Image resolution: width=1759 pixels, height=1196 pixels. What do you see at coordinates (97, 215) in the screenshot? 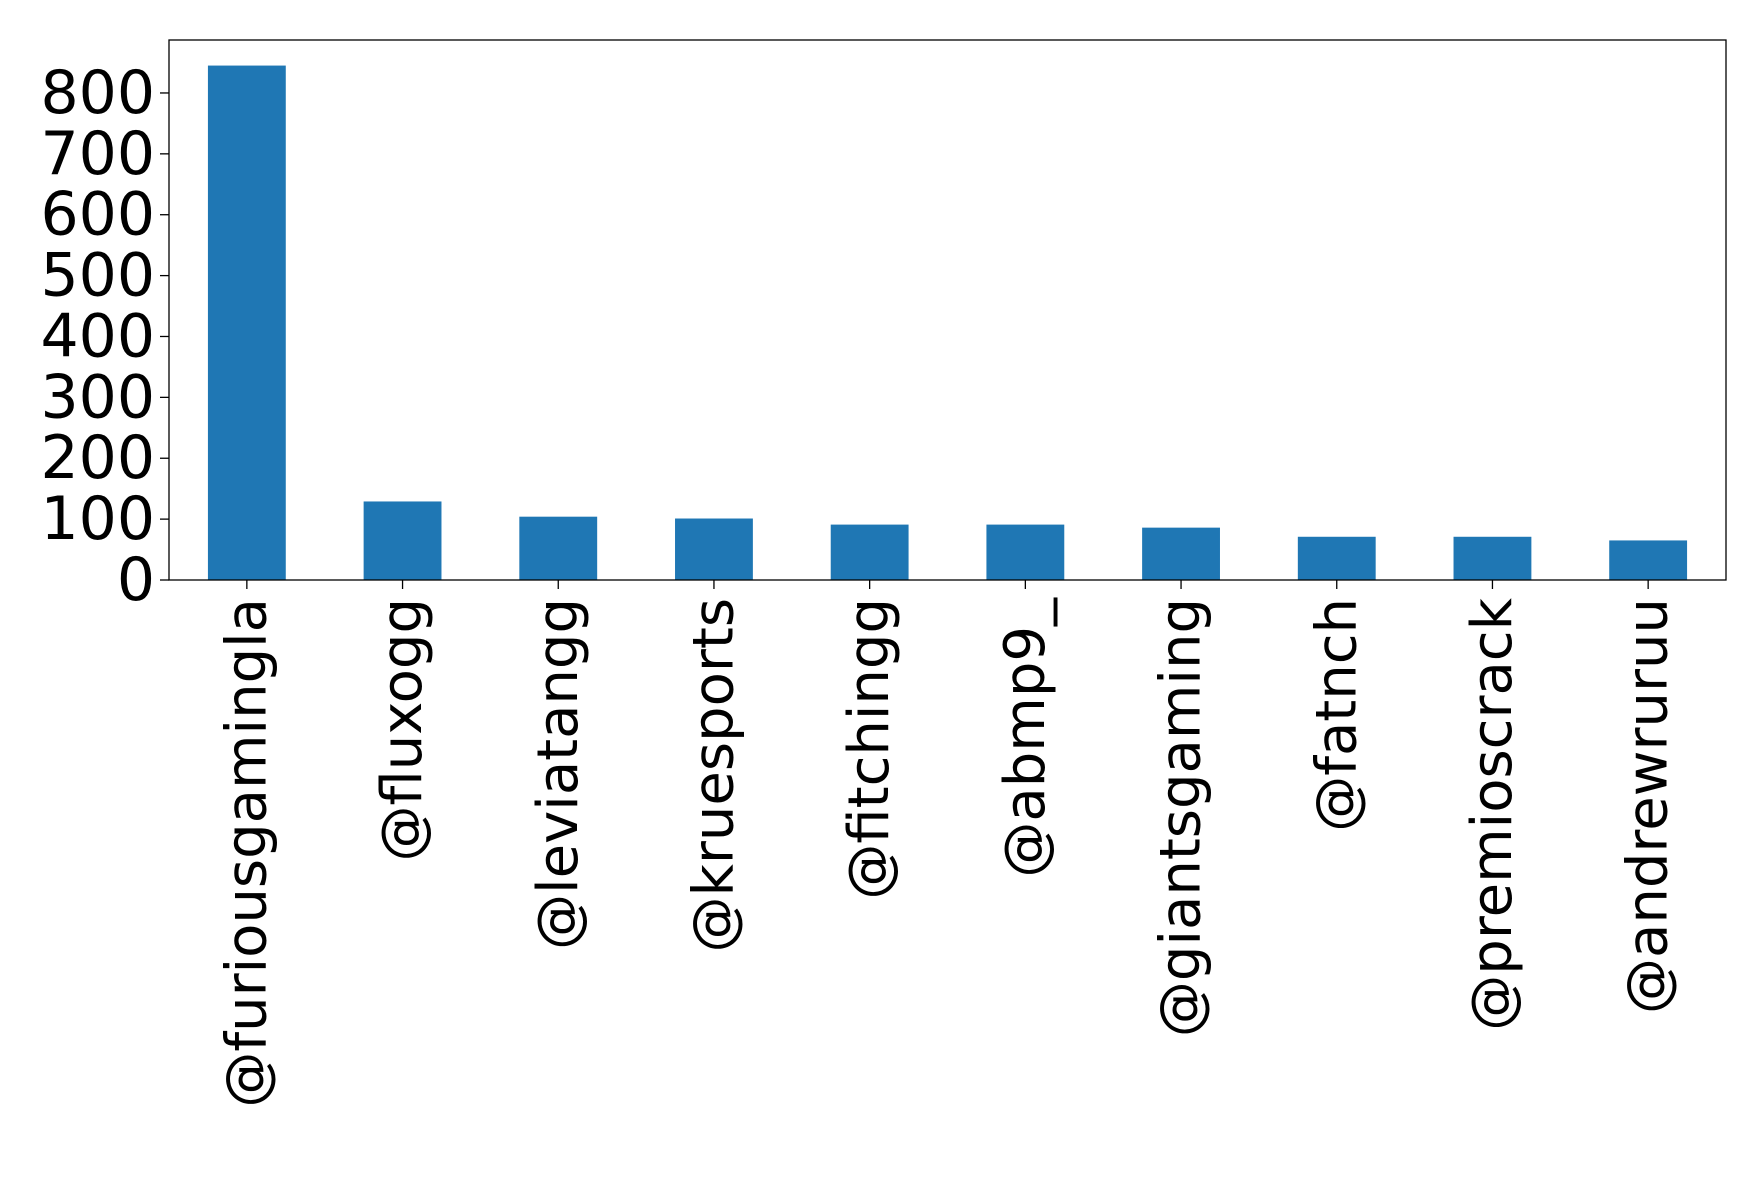
I see `y-tick-label: 600` at bounding box center [97, 215].